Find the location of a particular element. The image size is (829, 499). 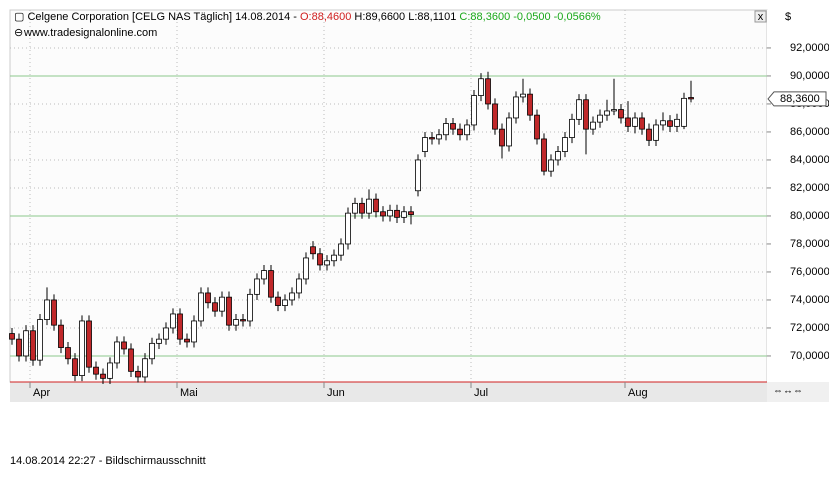

x-tick-label: Jul is located at coordinates (481, 393).